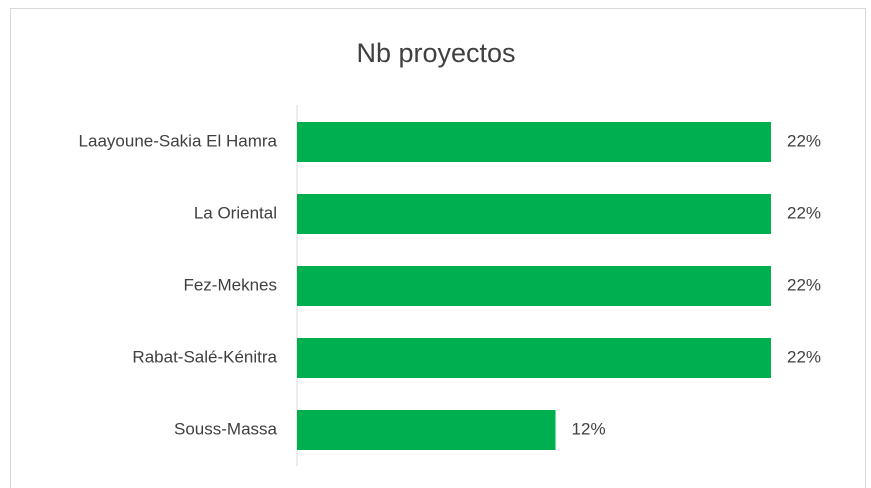 The height and width of the screenshot is (488, 871). I want to click on y-tick-label: La Oriental, so click(235, 212).